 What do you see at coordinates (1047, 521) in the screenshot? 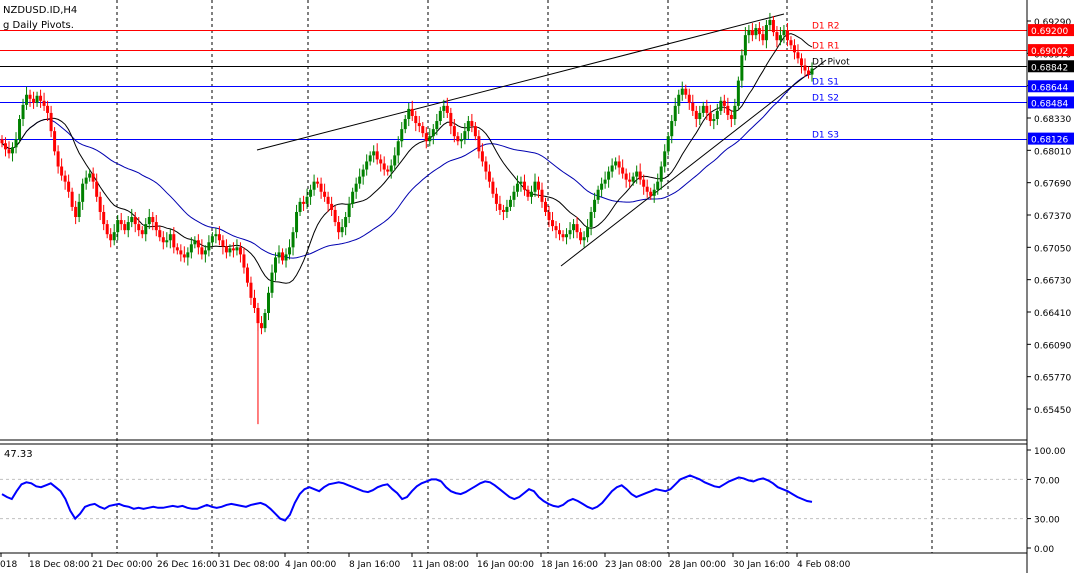
I see `rsi-tick-label: 30.00` at bounding box center [1047, 521].